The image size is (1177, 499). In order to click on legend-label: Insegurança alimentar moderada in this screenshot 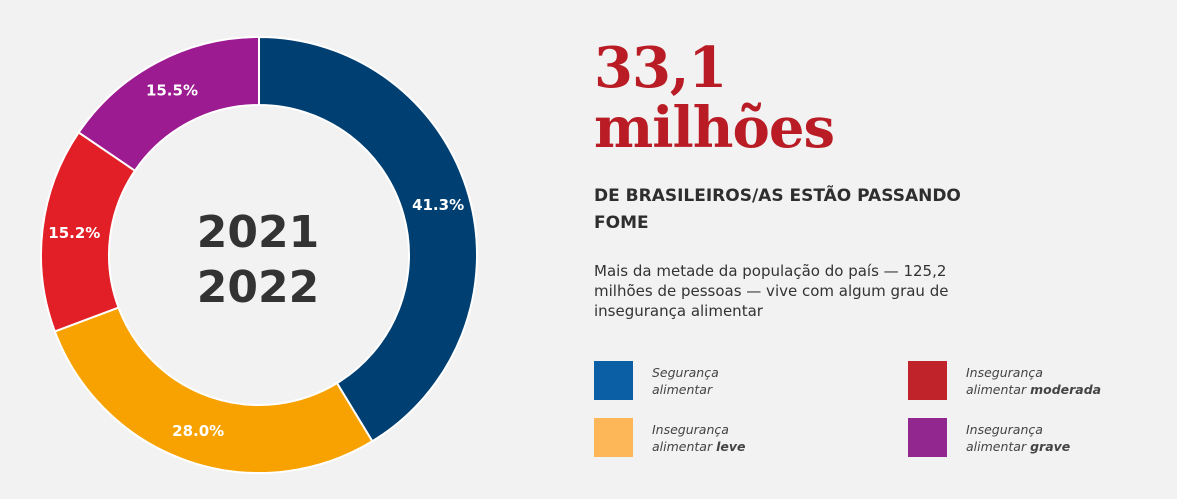, I will do `click(1034, 381)`.